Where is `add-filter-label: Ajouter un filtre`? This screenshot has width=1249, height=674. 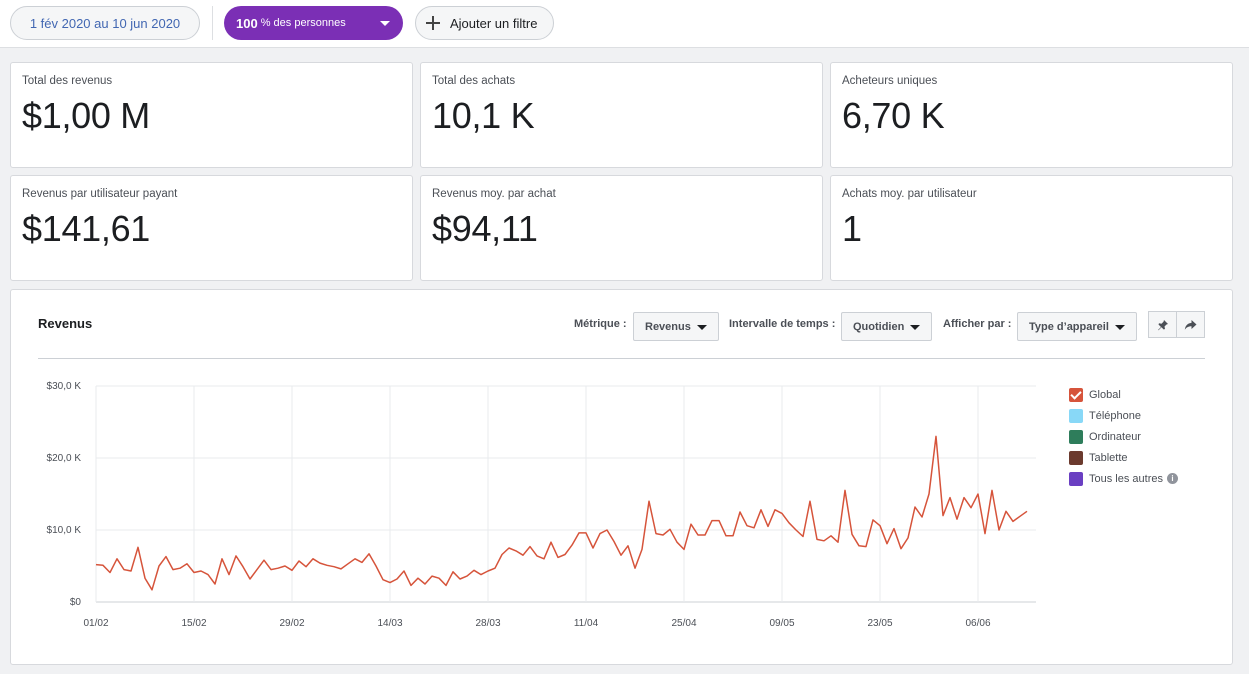
add-filter-label: Ajouter un filtre is located at coordinates (494, 23).